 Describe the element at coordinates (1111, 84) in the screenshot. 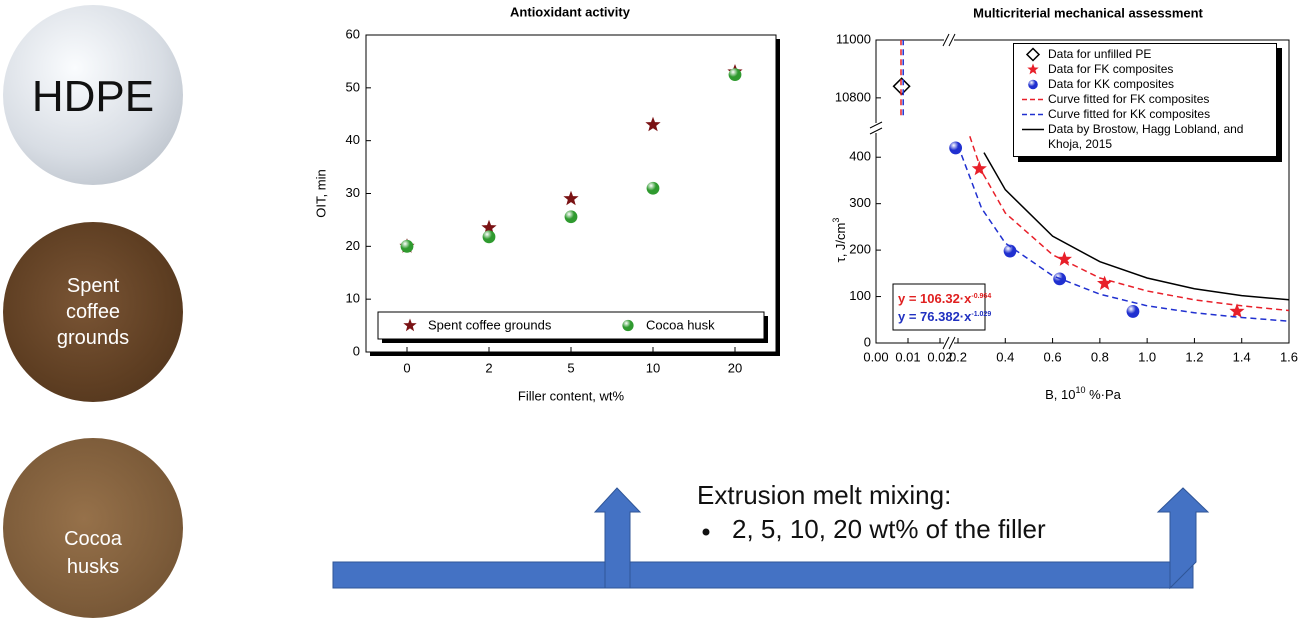

I see `legend-label: Data for KK composites` at that location.